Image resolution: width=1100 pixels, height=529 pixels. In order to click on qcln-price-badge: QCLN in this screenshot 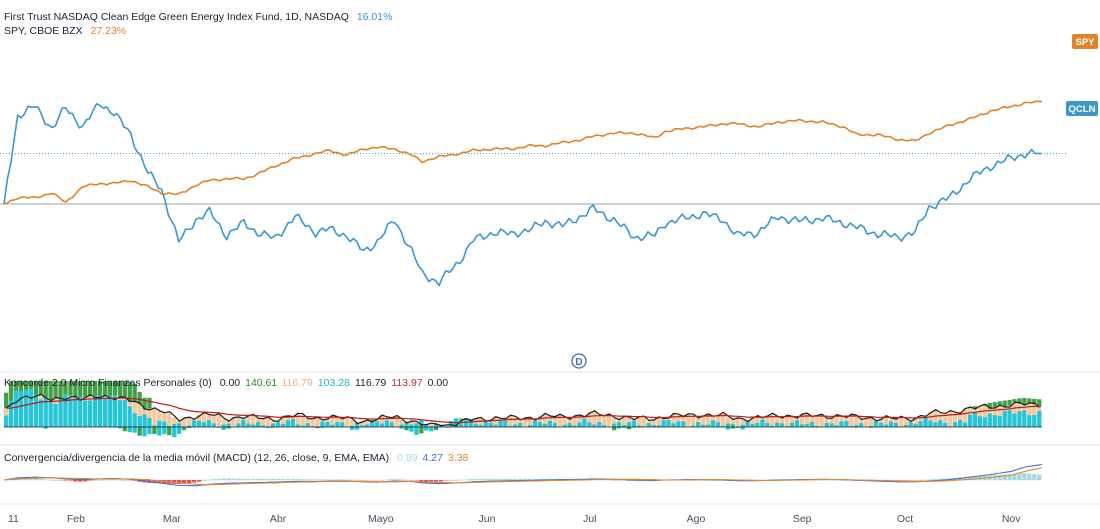, I will do `click(1082, 108)`.